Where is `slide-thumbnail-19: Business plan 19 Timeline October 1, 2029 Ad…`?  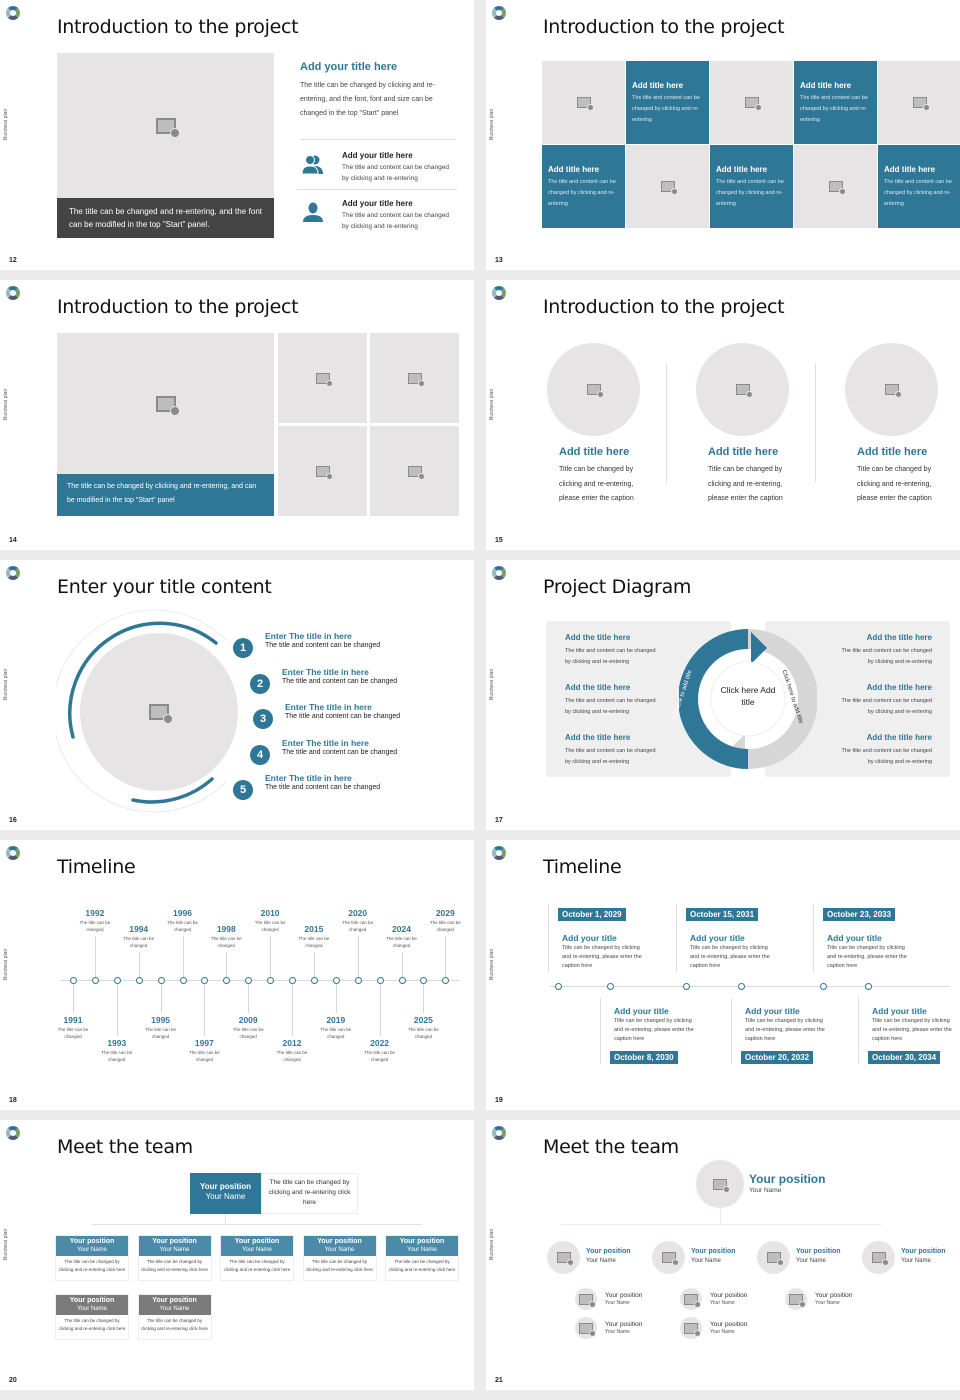 slide-thumbnail-19: Business plan 19 Timeline October 1, 2029 Ad… is located at coordinates (723, 975).